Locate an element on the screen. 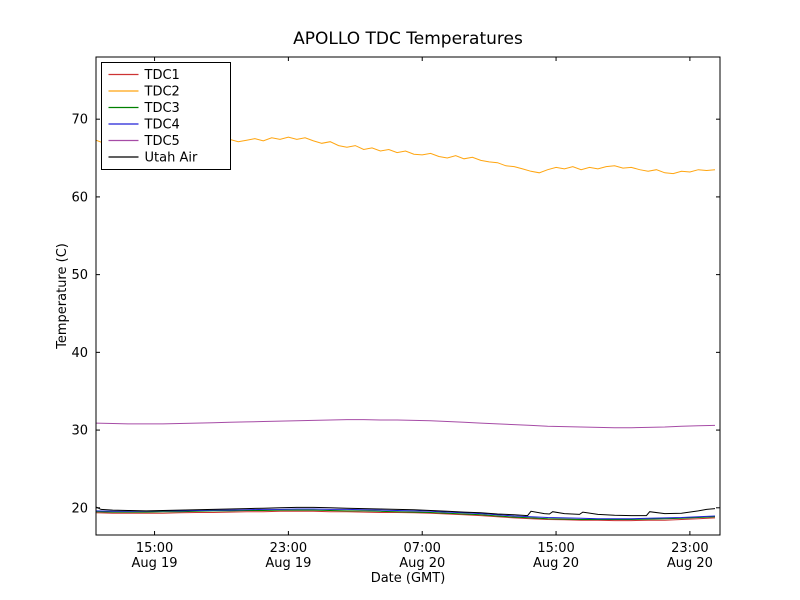 This screenshot has height=600, width=800. legend-label-tdc3: TDC3 is located at coordinates (162, 108).